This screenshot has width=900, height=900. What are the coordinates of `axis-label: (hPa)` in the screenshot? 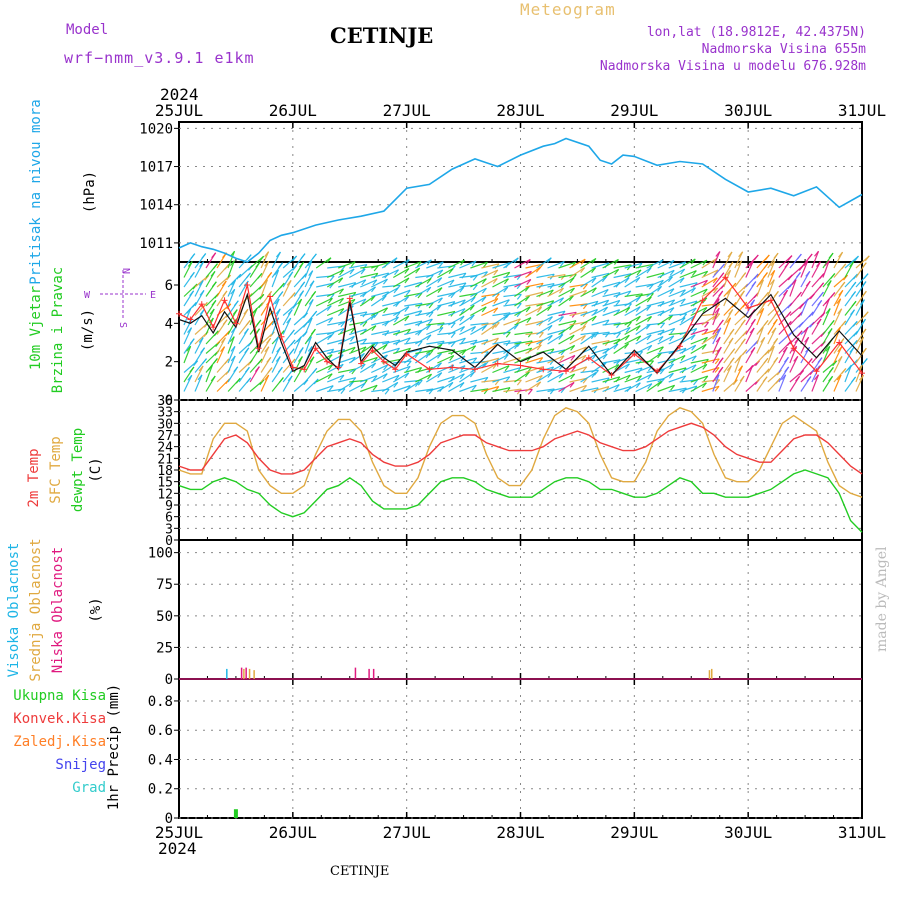 It's located at (90, 192).